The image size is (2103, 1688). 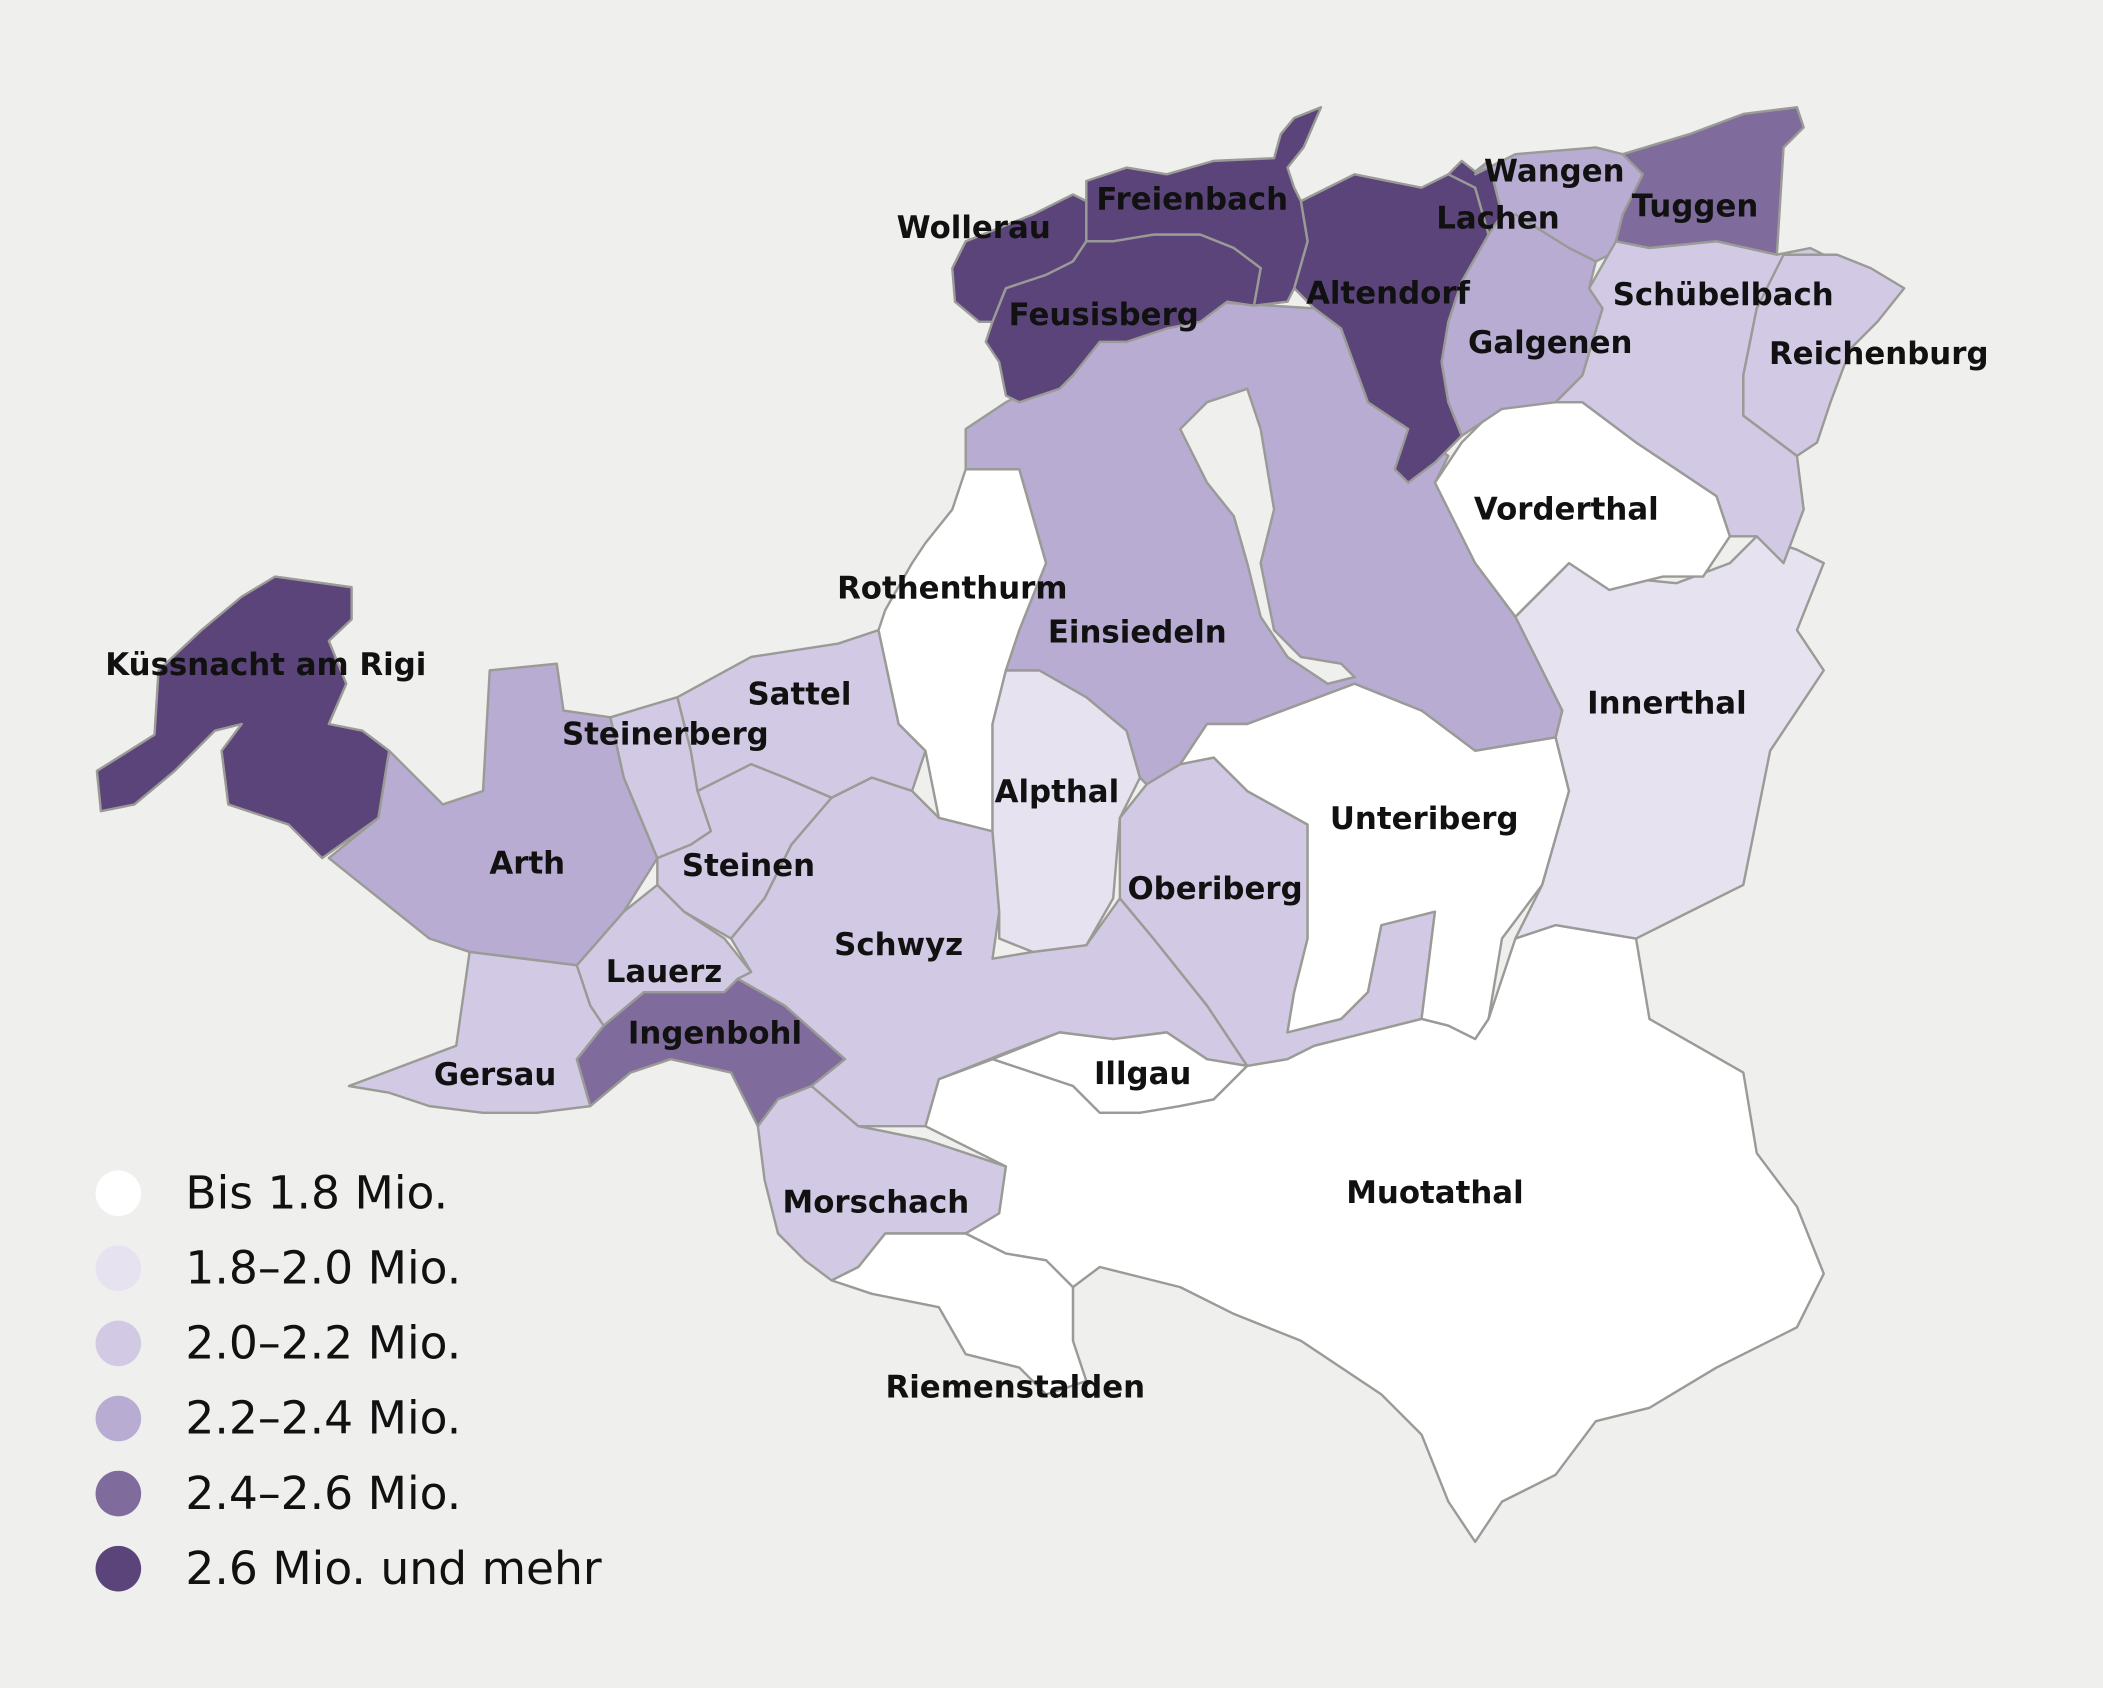 I want to click on region-arth, so click(x=493, y=814).